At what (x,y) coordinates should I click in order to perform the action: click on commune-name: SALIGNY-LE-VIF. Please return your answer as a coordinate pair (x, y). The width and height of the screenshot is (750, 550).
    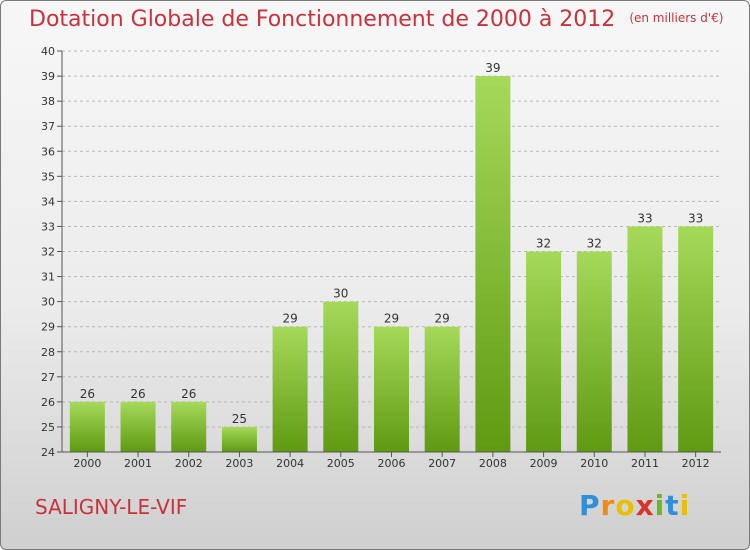
    Looking at the image, I should click on (111, 507).